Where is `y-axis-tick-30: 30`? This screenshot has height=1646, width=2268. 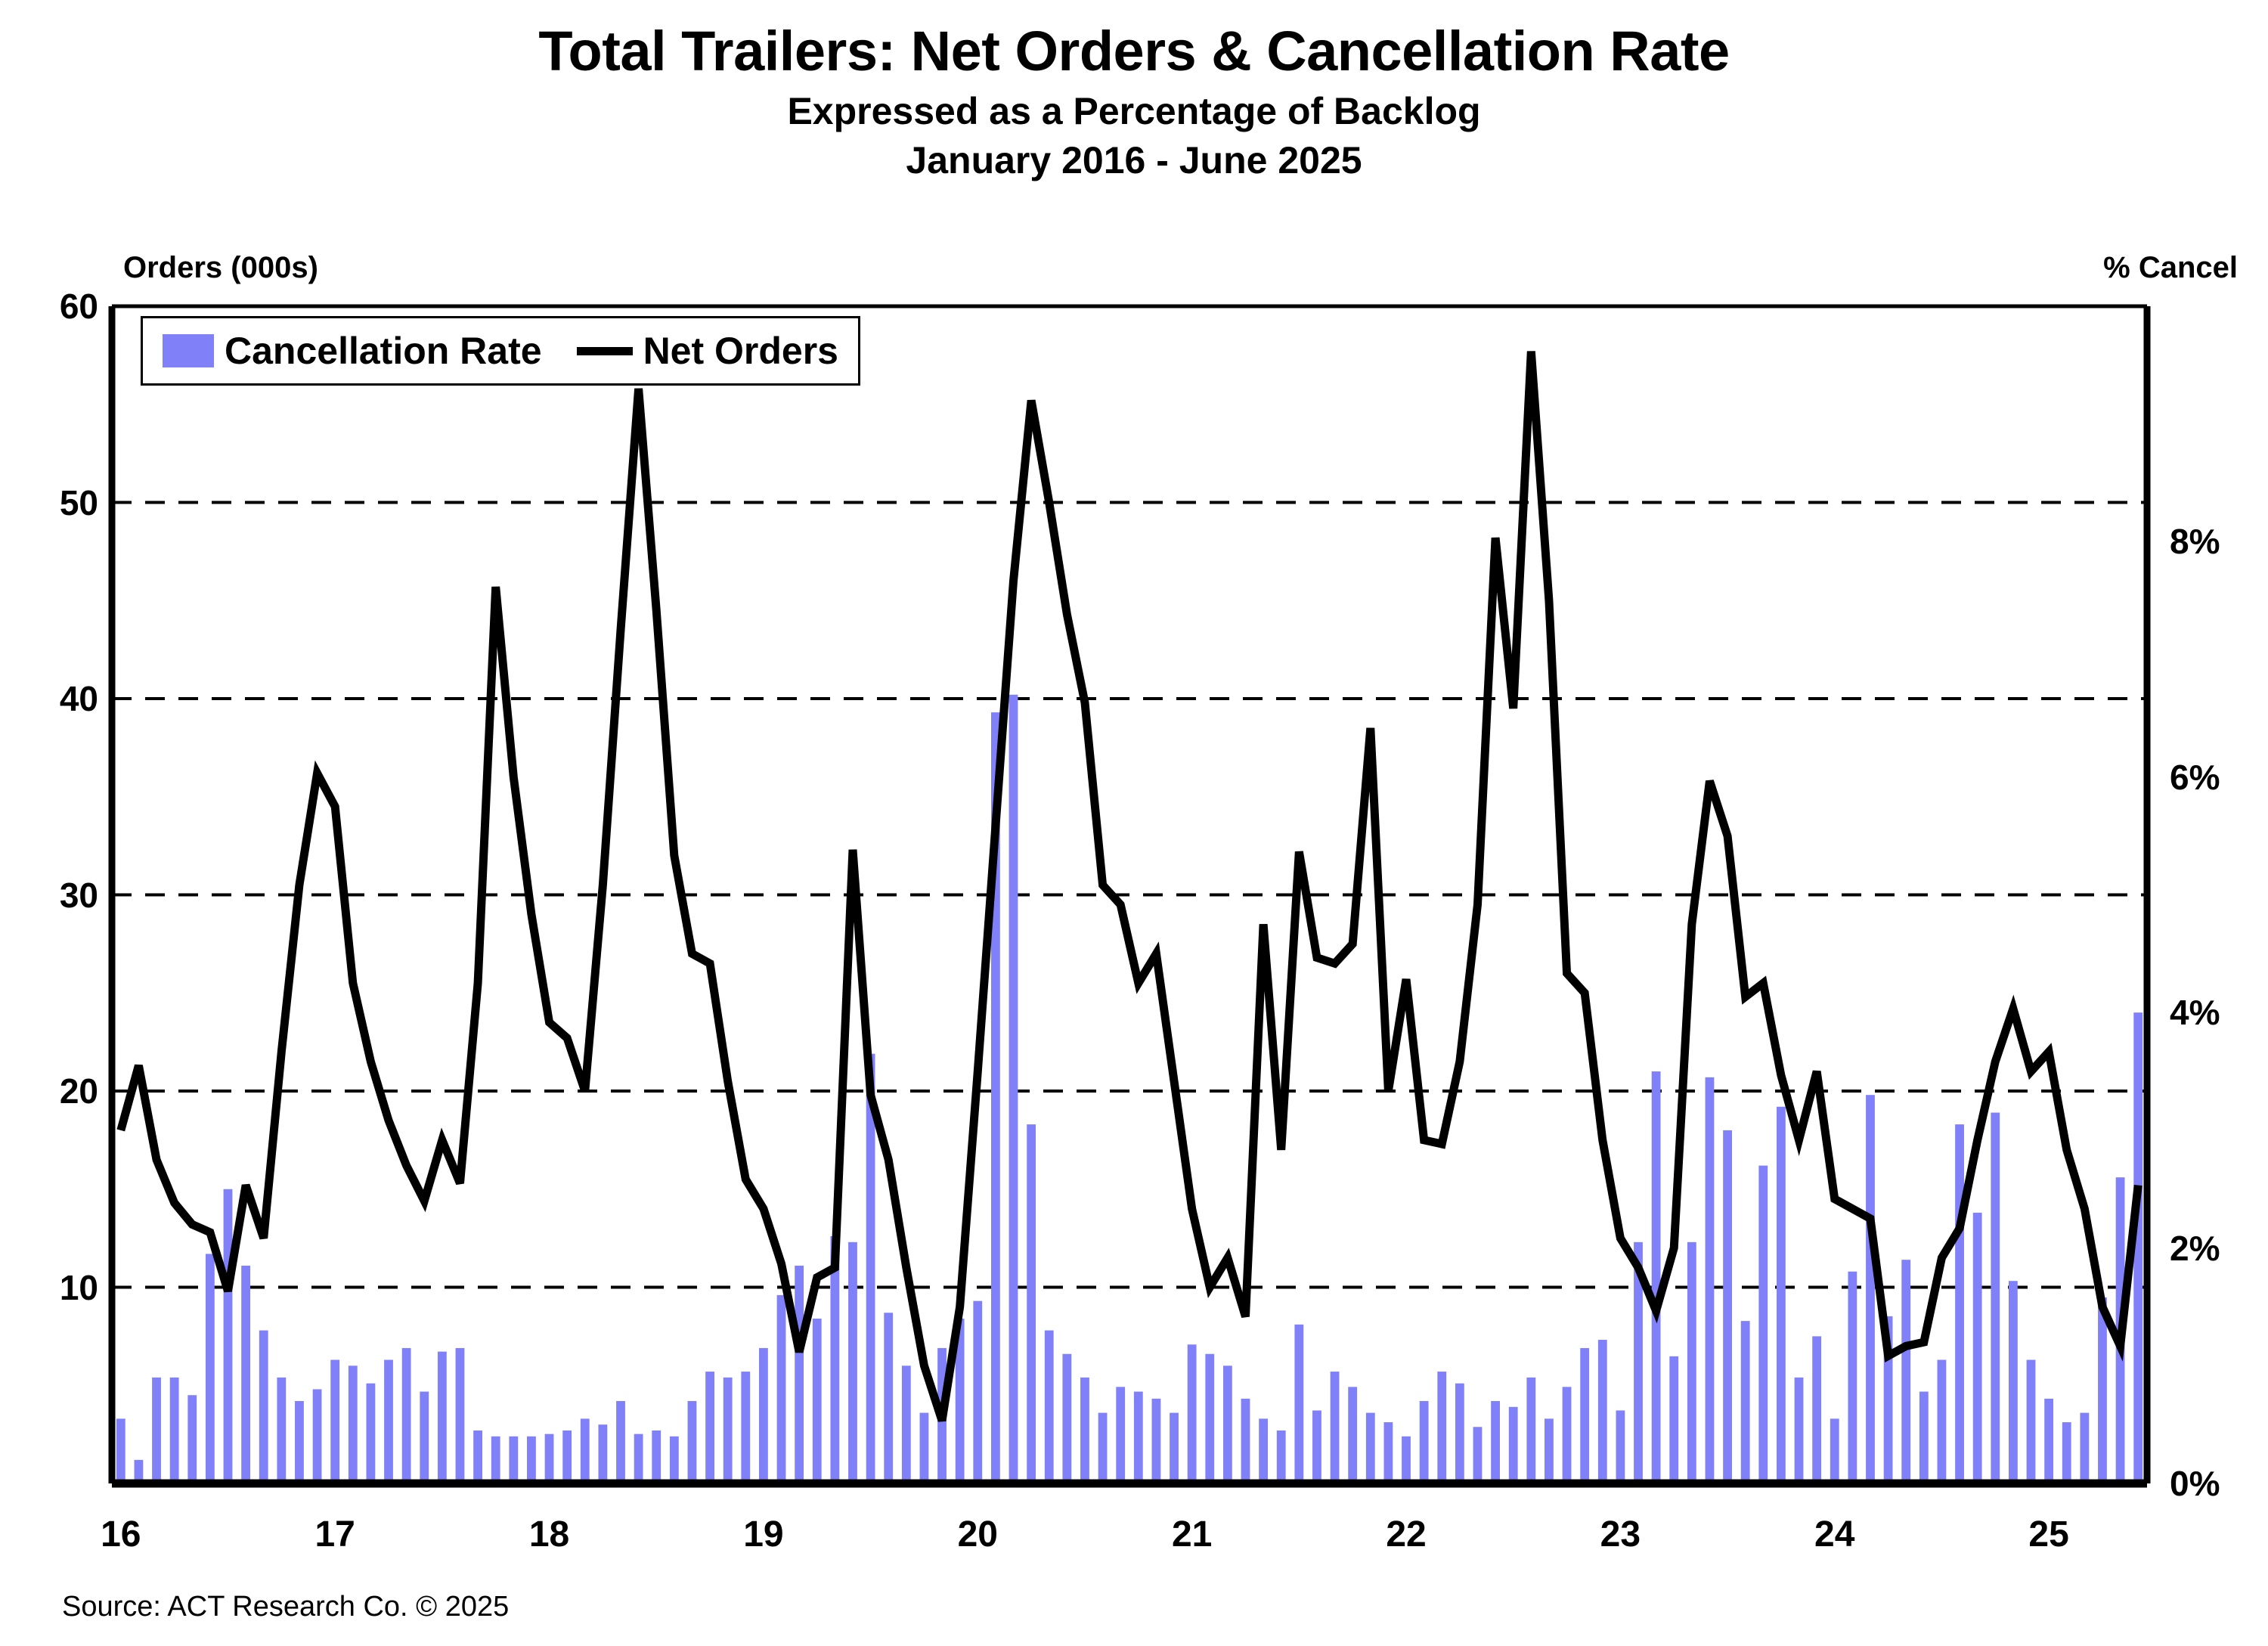 y-axis-tick-30: 30 is located at coordinates (78, 895).